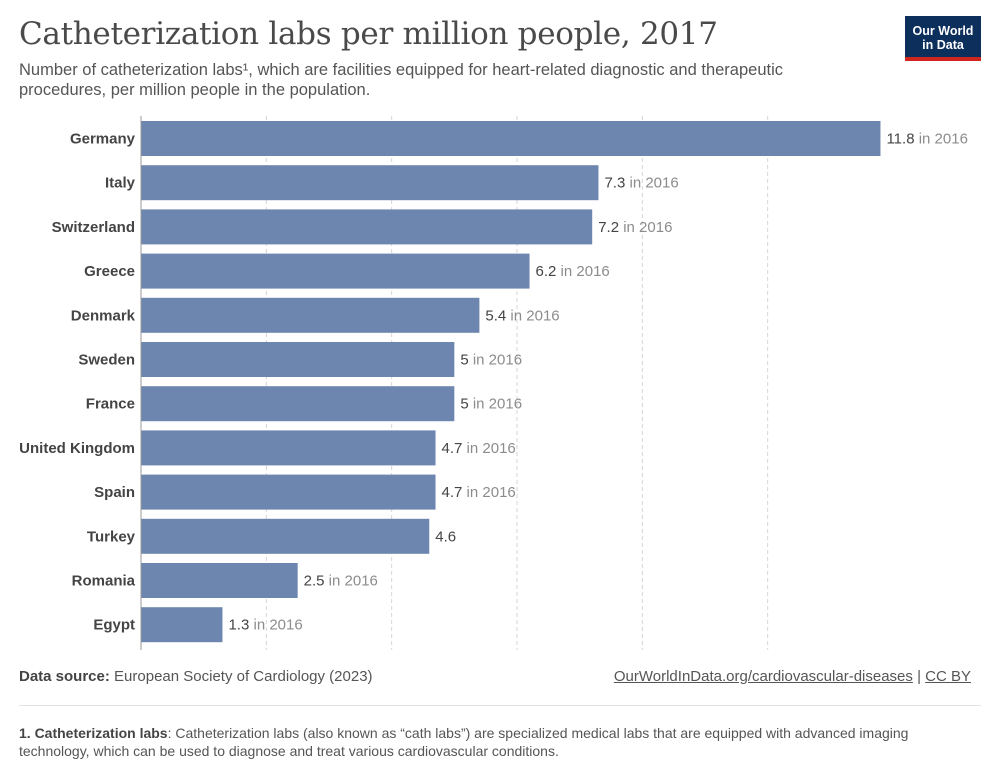  Describe the element at coordinates (120, 183) in the screenshot. I see `category-label: Italy` at that location.